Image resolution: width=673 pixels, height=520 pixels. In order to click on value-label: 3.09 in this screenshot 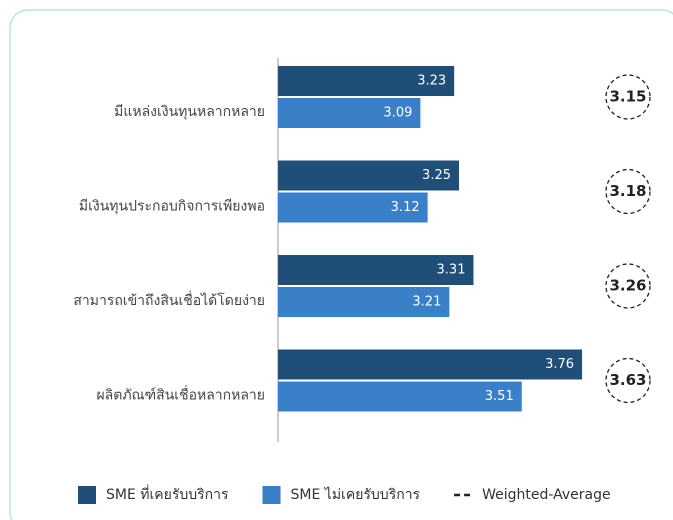, I will do `click(397, 113)`.